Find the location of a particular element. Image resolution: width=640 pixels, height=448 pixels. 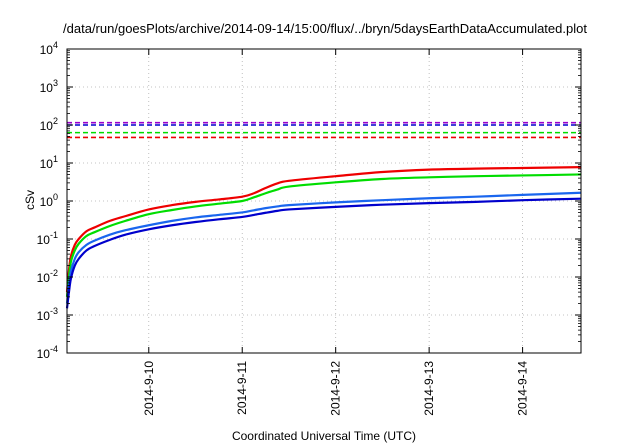

y-tick-label: 10³ is located at coordinates (49, 86).